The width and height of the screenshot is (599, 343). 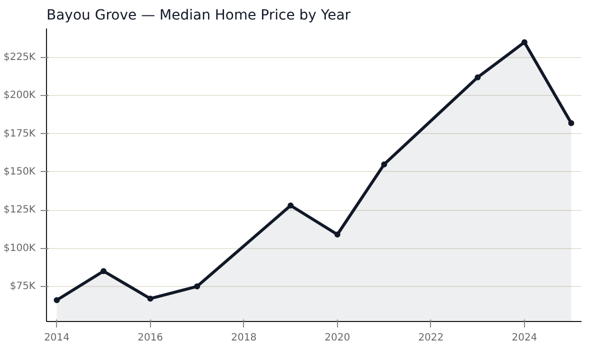 What do you see at coordinates (337, 337) in the screenshot?
I see `x-tick-label: 2020` at bounding box center [337, 337].